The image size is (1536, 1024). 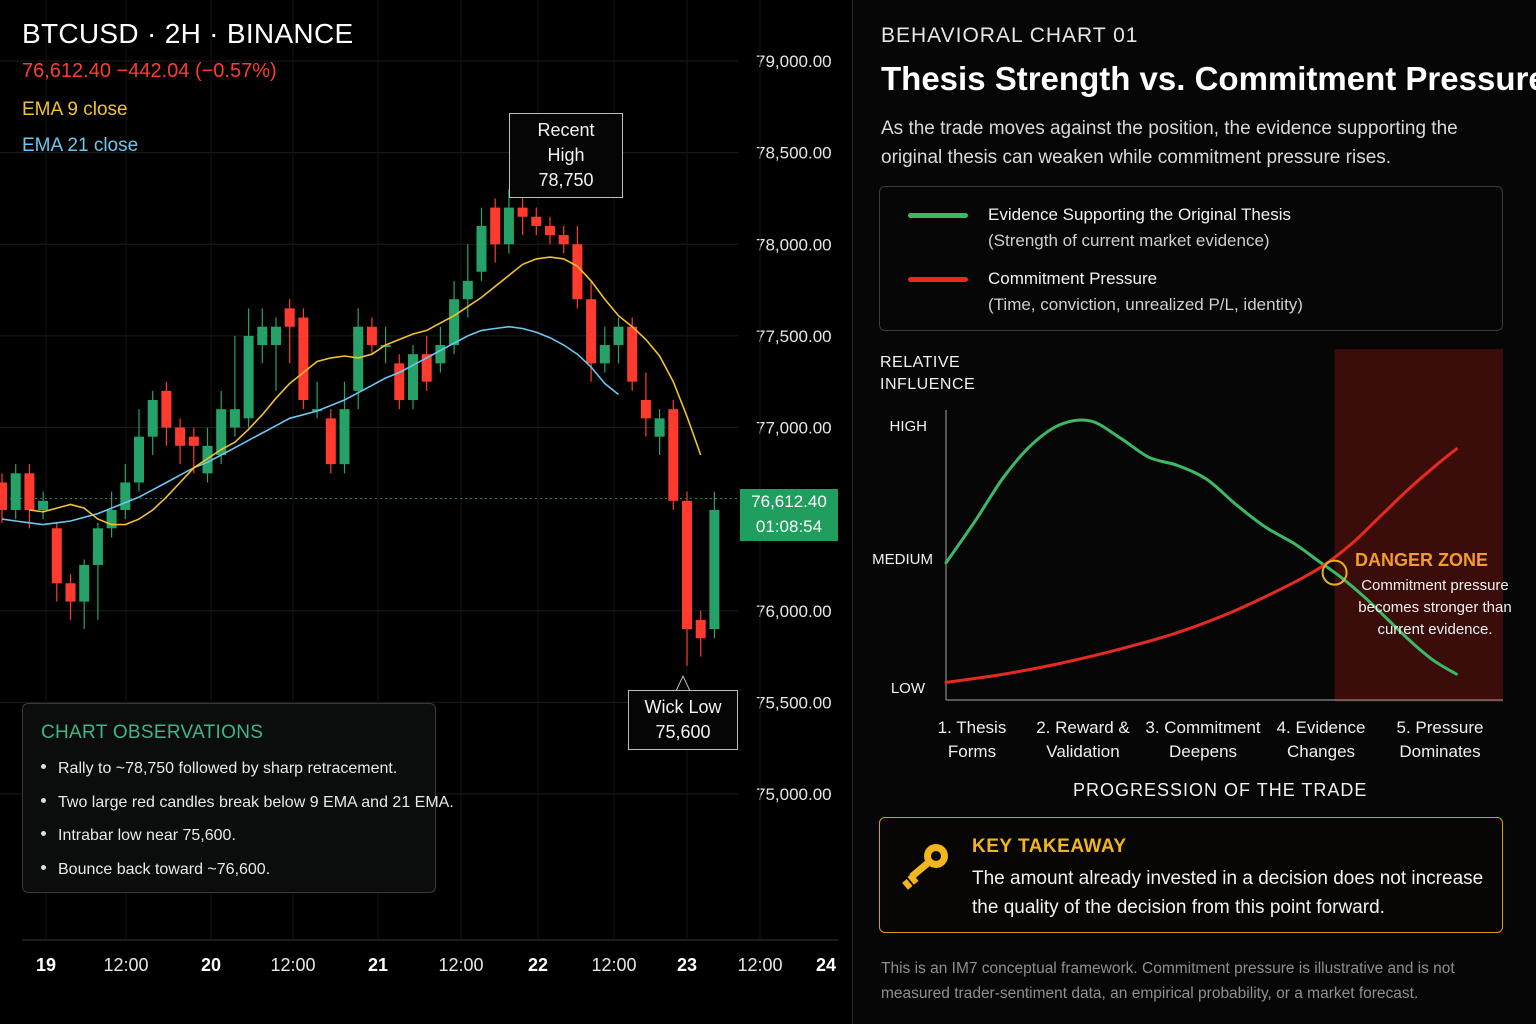 I want to click on ema21-legend: EMA 21 close, so click(x=80, y=145).